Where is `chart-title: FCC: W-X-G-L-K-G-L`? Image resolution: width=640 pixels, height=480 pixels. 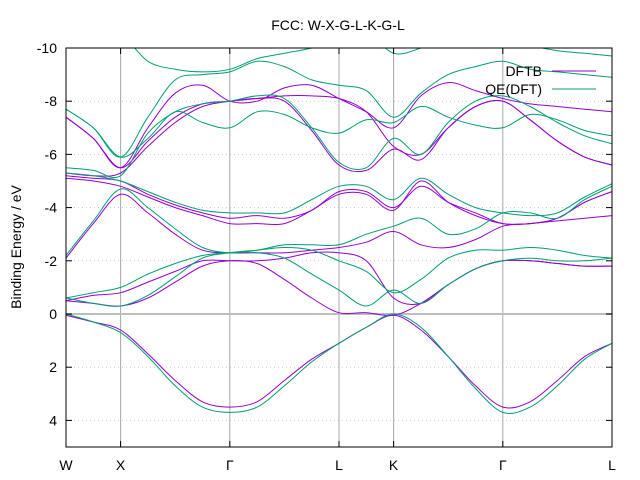 chart-title: FCC: W-X-G-L-K-G-L is located at coordinates (338, 25).